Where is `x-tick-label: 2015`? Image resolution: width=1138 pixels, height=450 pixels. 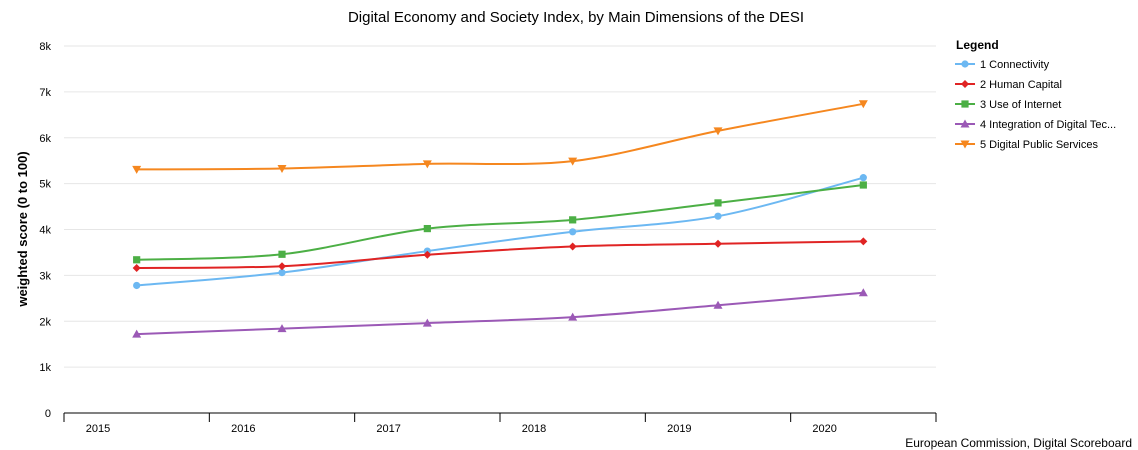
x-tick-label: 2015 is located at coordinates (98, 429).